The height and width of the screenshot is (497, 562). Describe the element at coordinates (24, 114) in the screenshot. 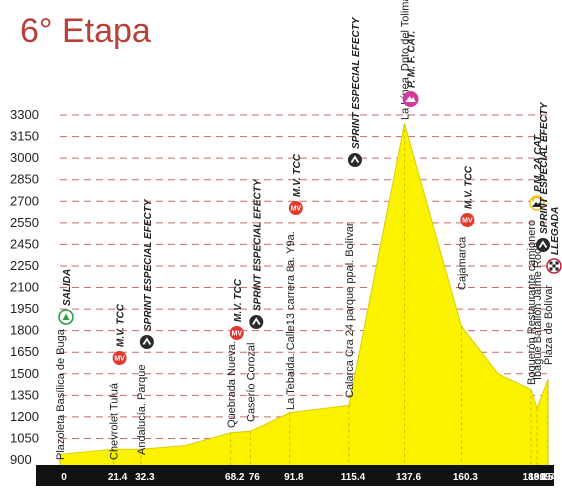

I see `y-tick-label: 3300` at that location.